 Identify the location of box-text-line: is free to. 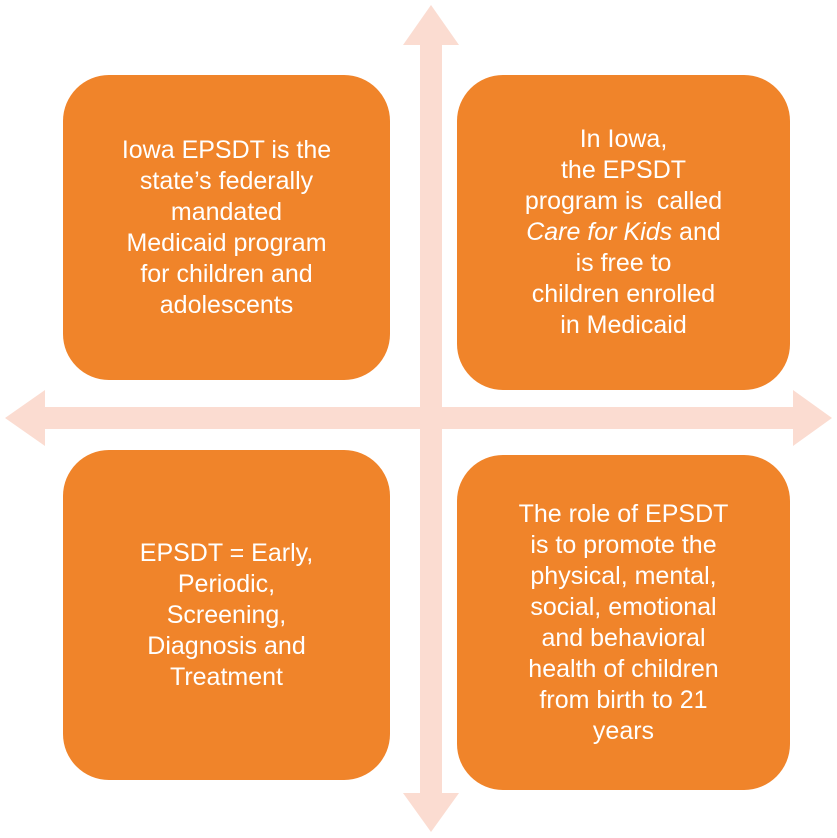
(623, 263).